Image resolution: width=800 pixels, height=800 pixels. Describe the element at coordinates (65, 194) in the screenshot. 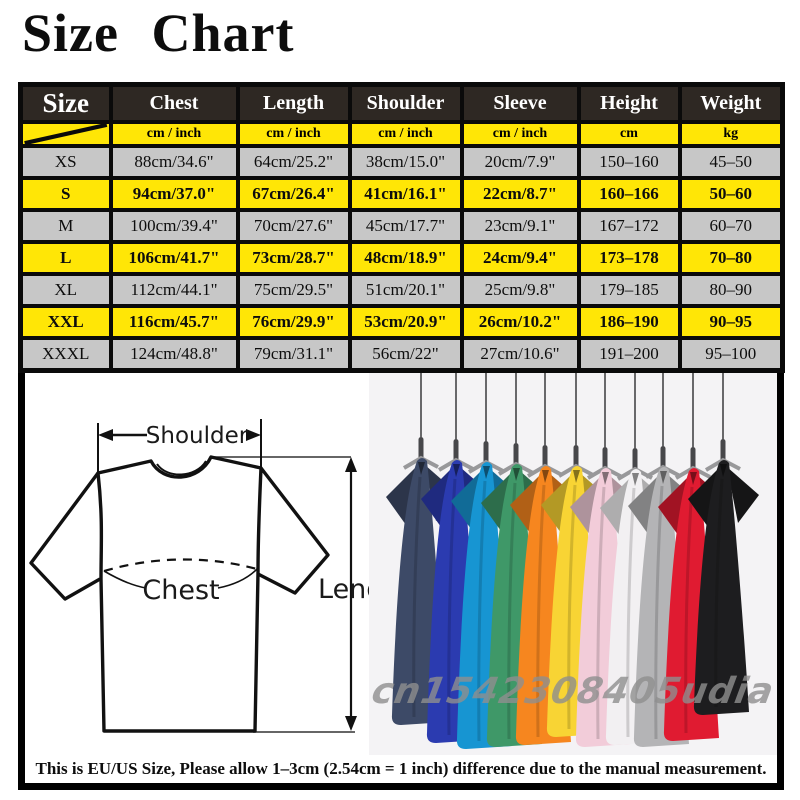

I see `table-cell: S` at that location.